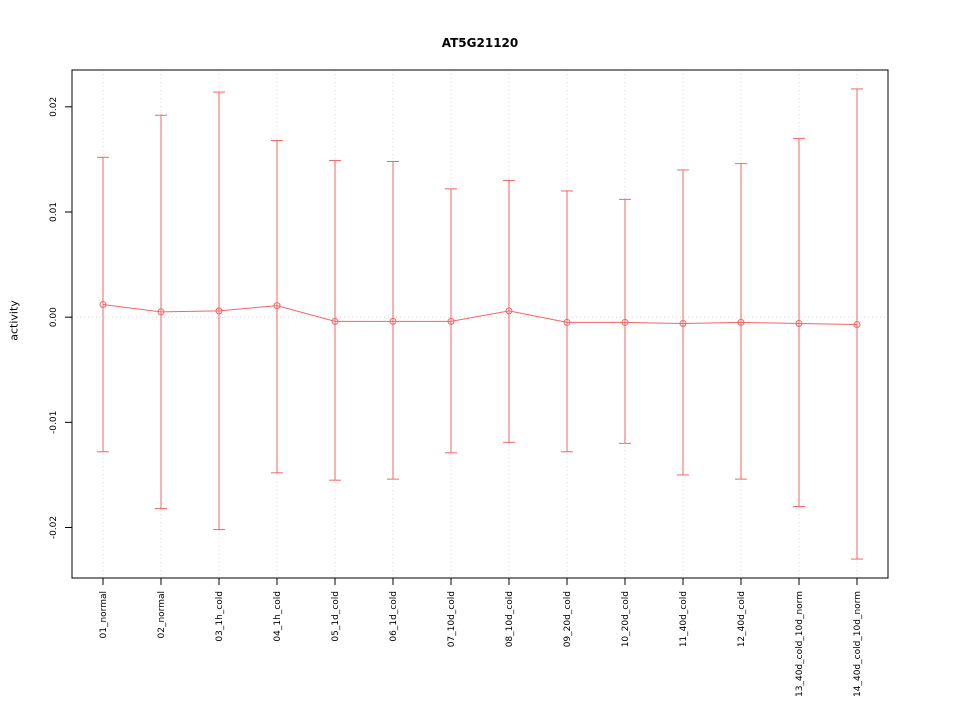 This screenshot has width=960, height=720. I want to click on x-tick-label: 04_1h_cold, so click(278, 616).